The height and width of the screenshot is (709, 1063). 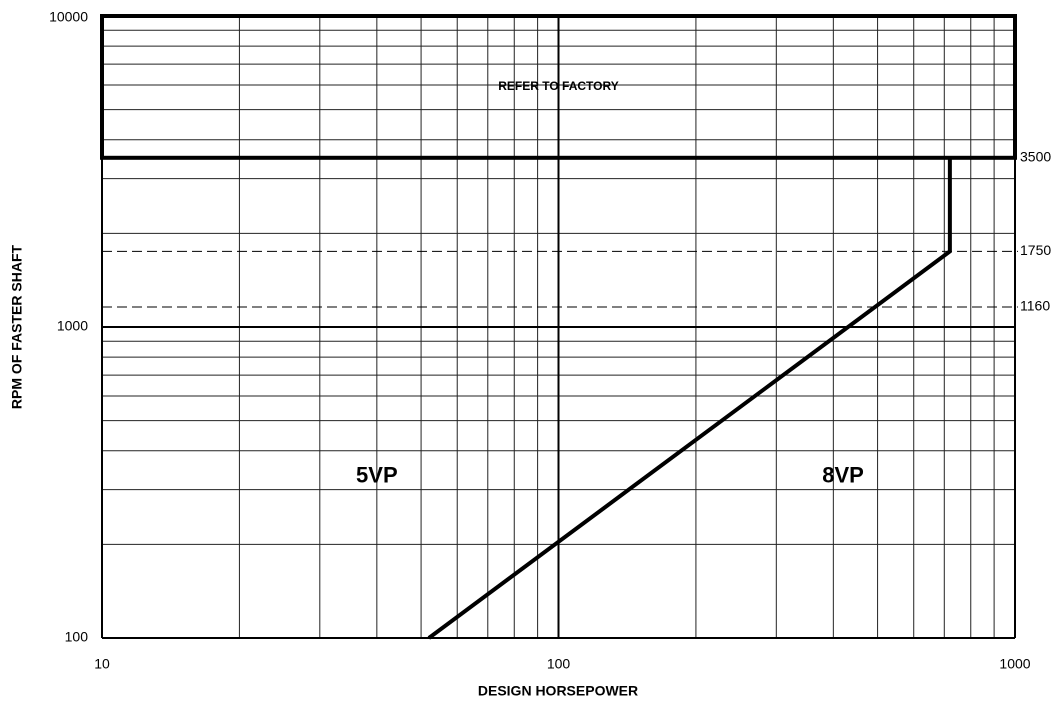 What do you see at coordinates (1014, 664) in the screenshot?
I see `x-tick-label: 1000` at bounding box center [1014, 664].